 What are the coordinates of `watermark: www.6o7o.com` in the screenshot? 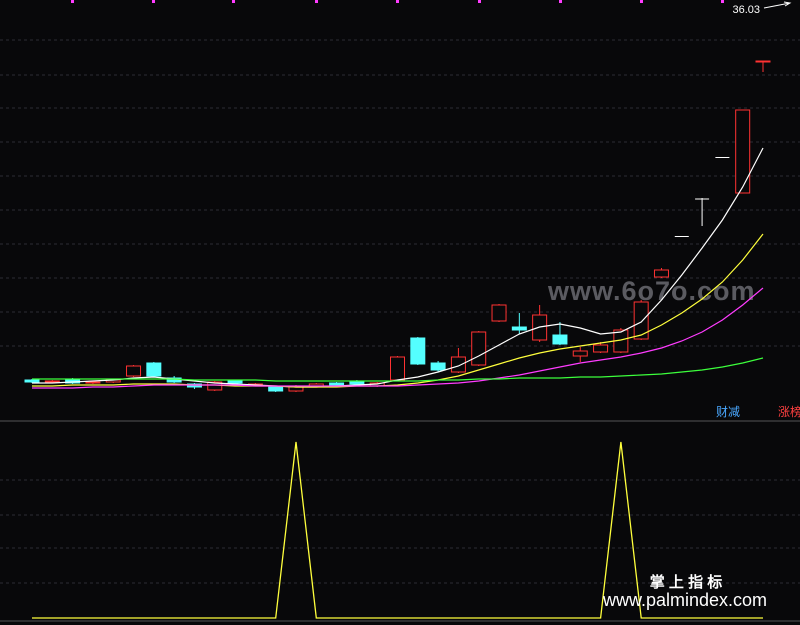 It's located at (651, 291).